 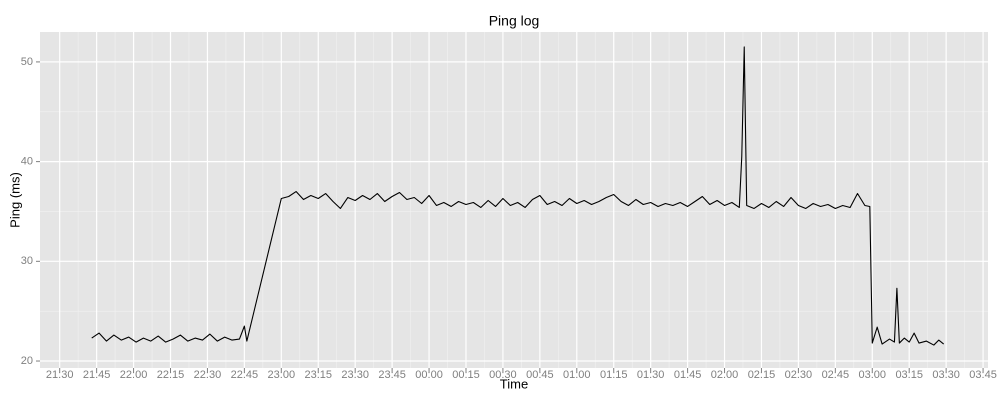 What do you see at coordinates (60, 375) in the screenshot?
I see `x-tick-label: 21:30` at bounding box center [60, 375].